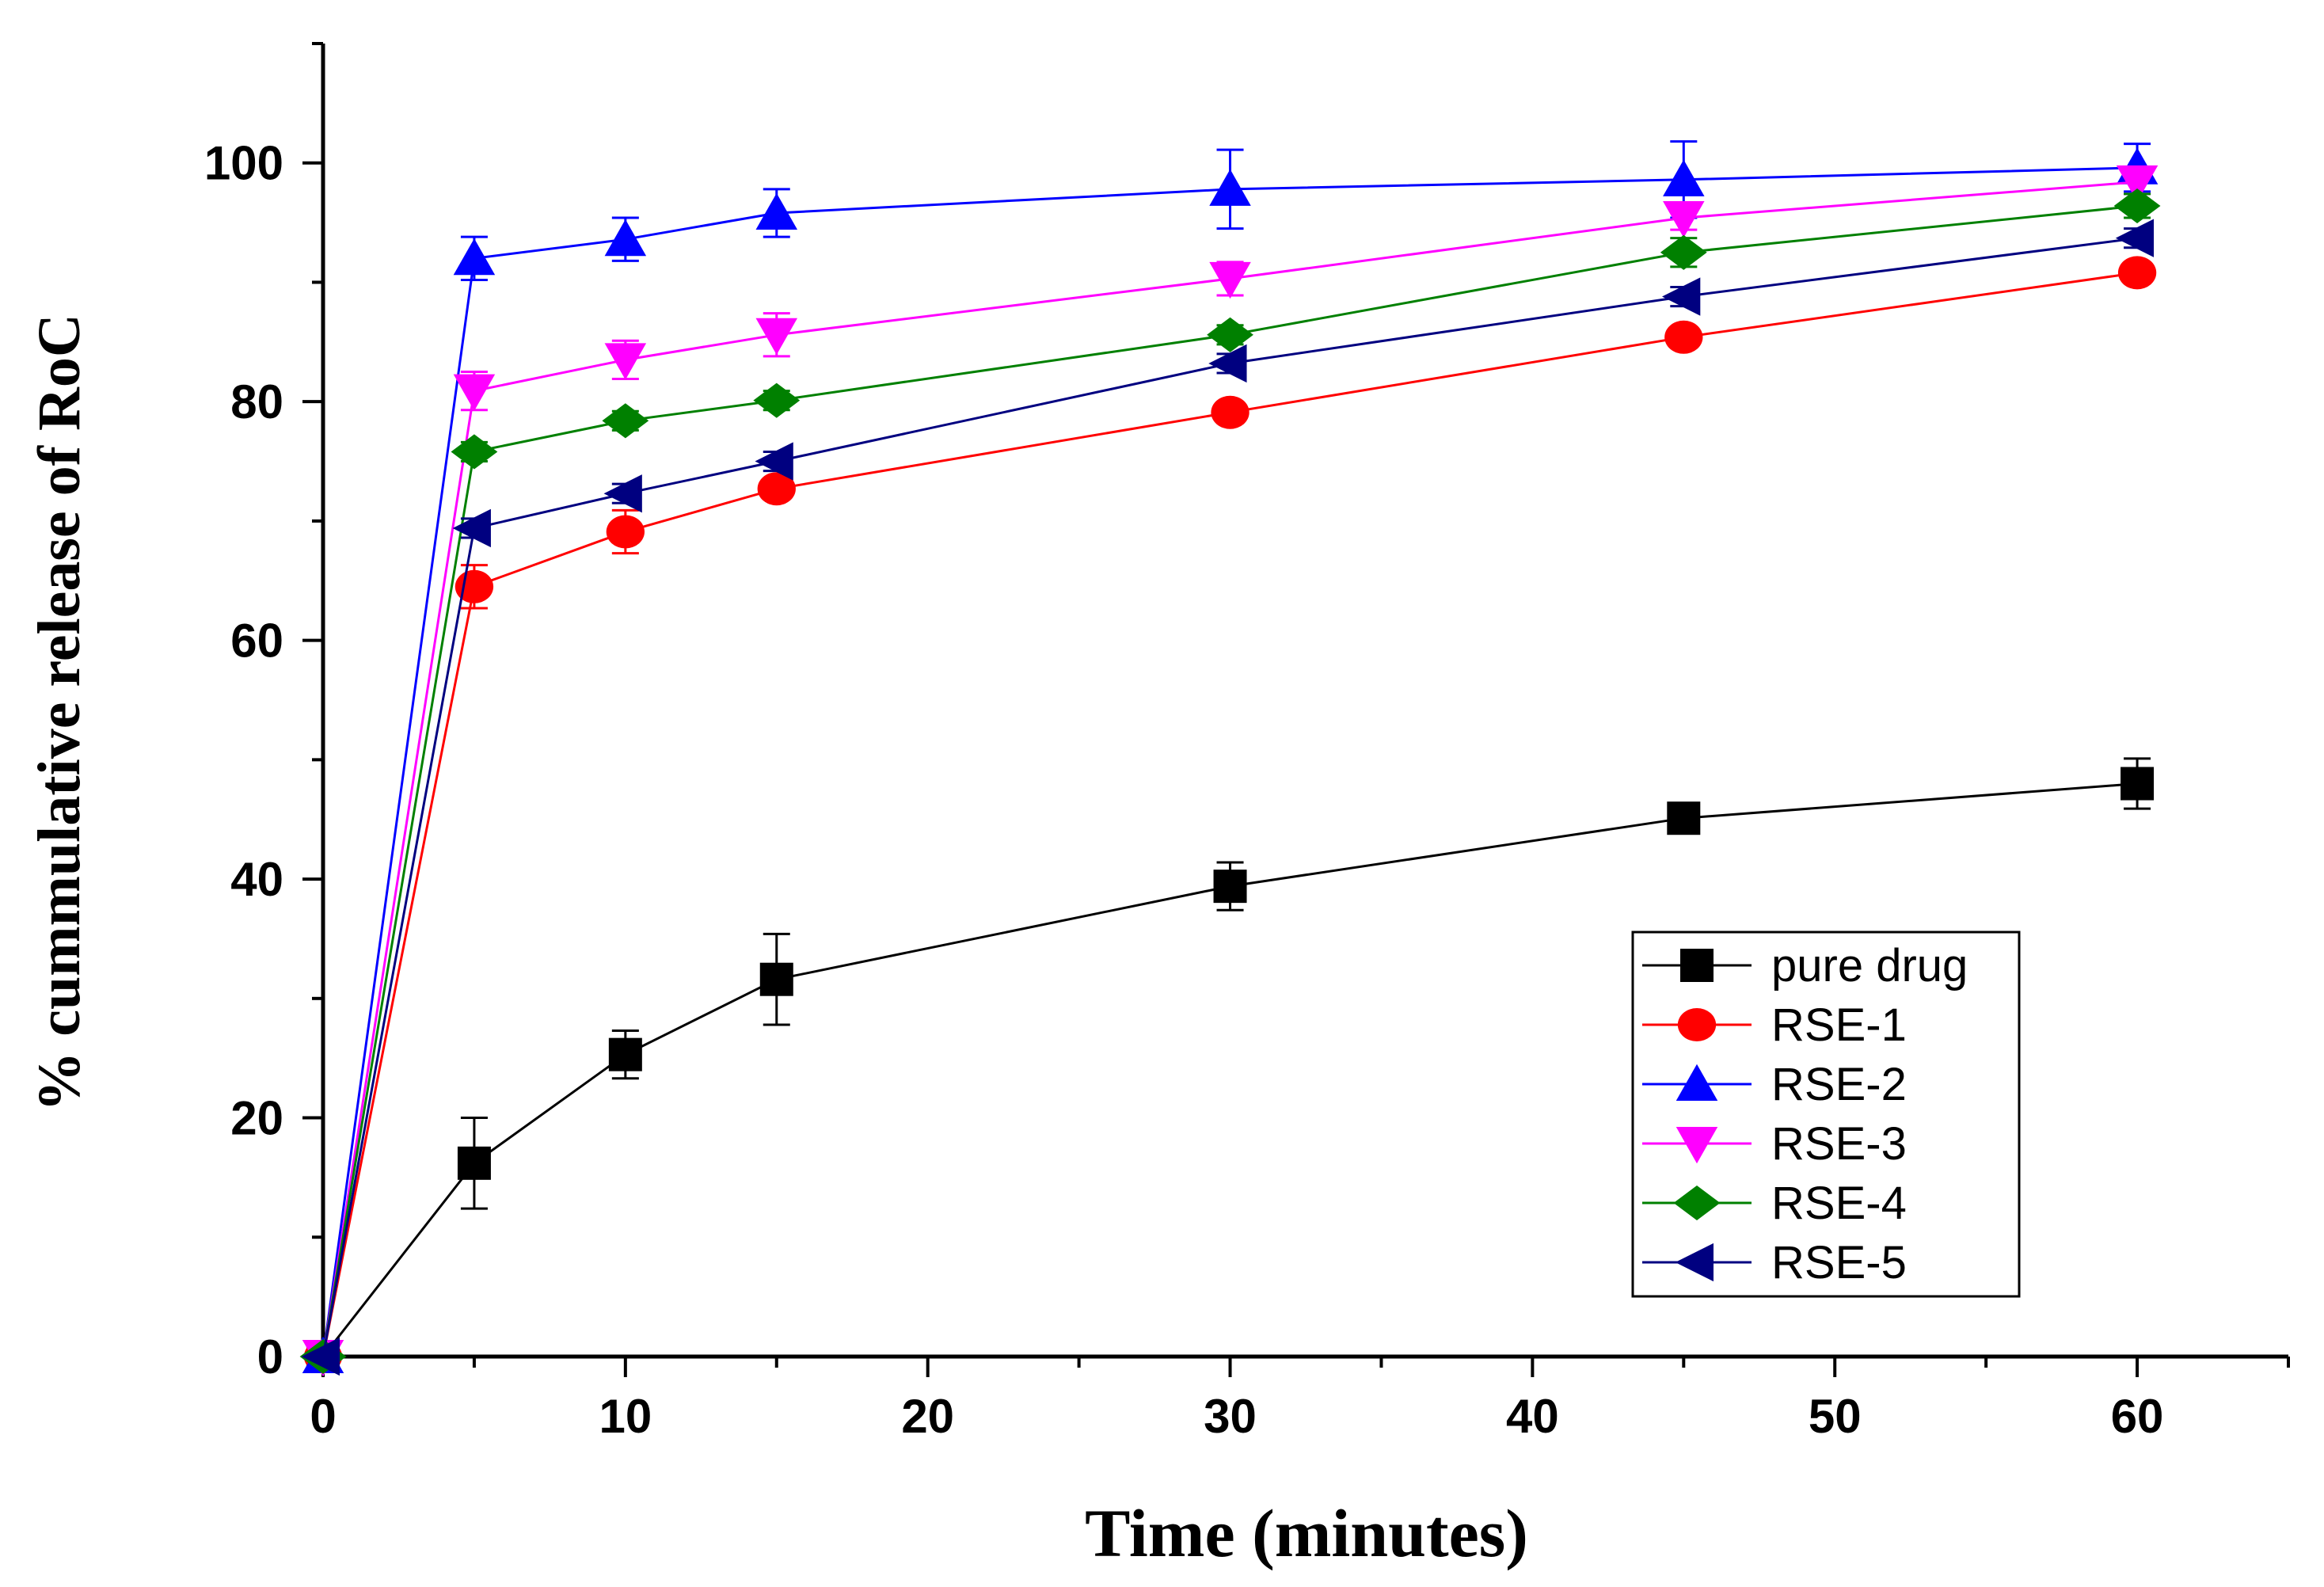 This screenshot has height=1587, width=2324. I want to click on legend-box, so click(1826, 1114).